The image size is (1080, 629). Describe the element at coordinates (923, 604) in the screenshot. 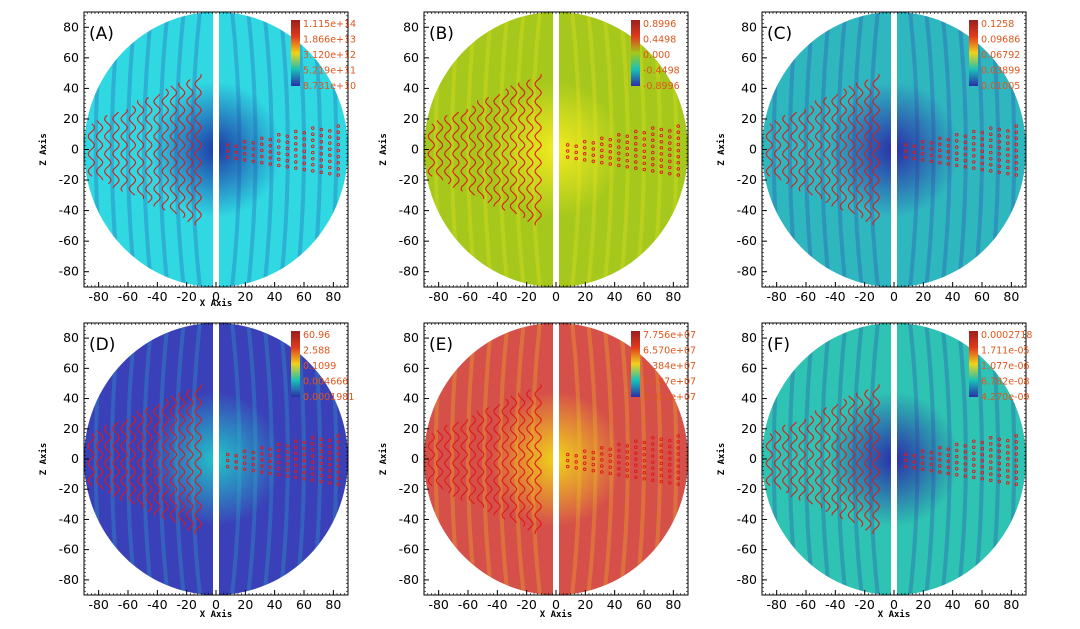

I see `x-tick-label: 20` at that location.